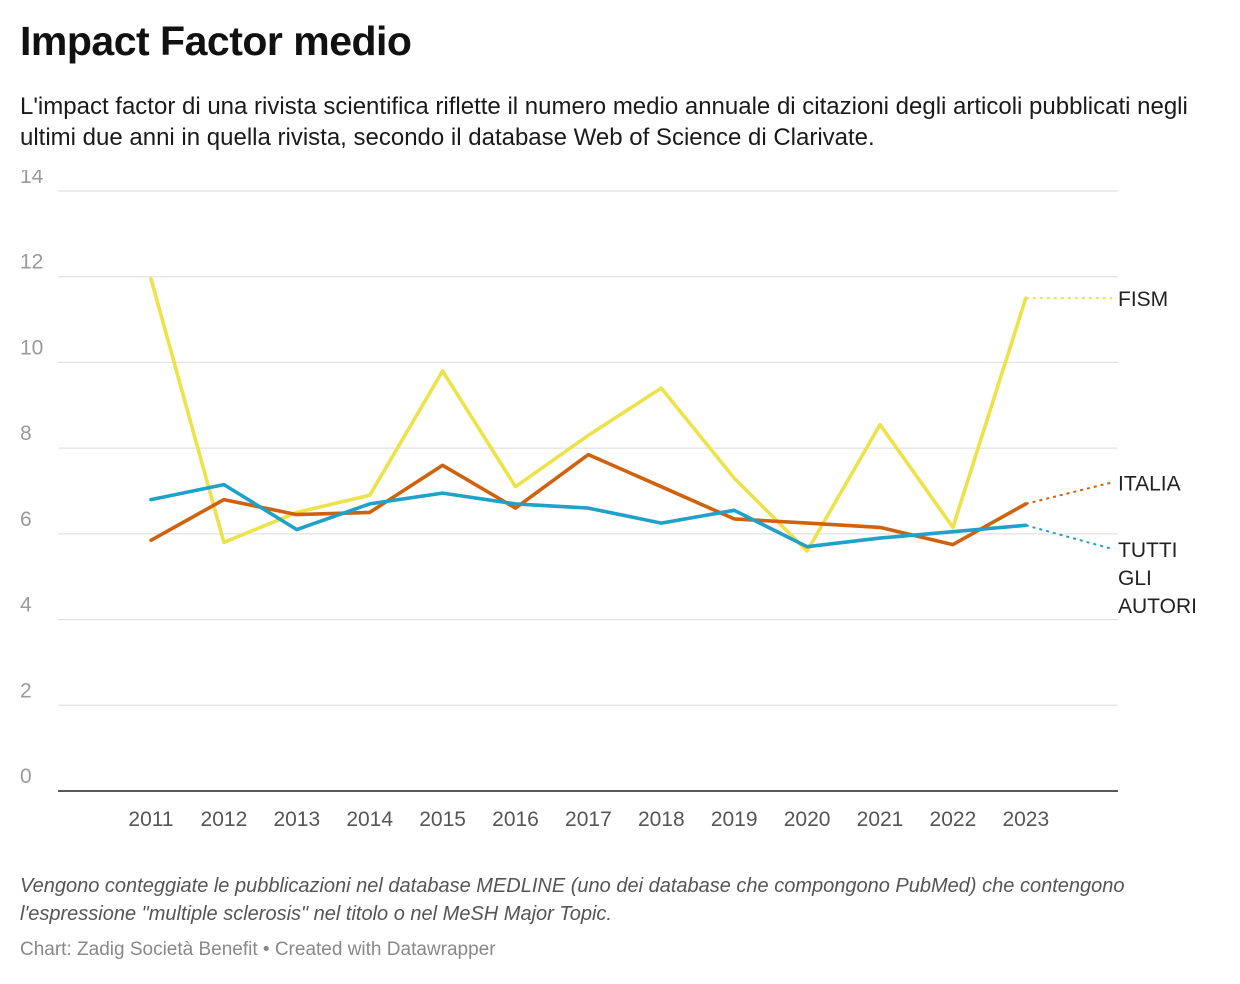 This screenshot has height=984, width=1240. What do you see at coordinates (953, 819) in the screenshot?
I see `x-tick-label-2022: 2022` at bounding box center [953, 819].